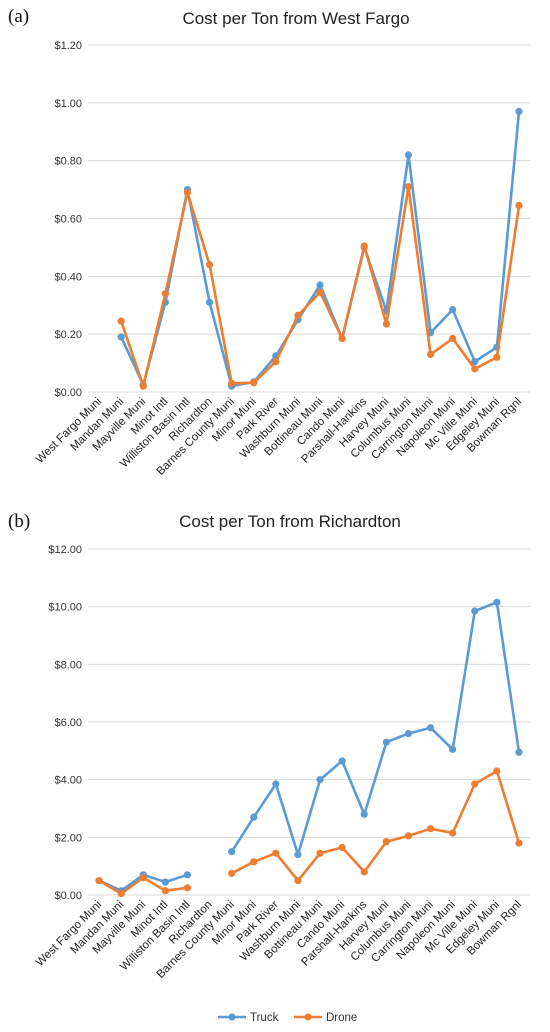 This screenshot has width=550, height=1032. What do you see at coordinates (308, 1017) in the screenshot?
I see `legend-marker-drone` at bounding box center [308, 1017].